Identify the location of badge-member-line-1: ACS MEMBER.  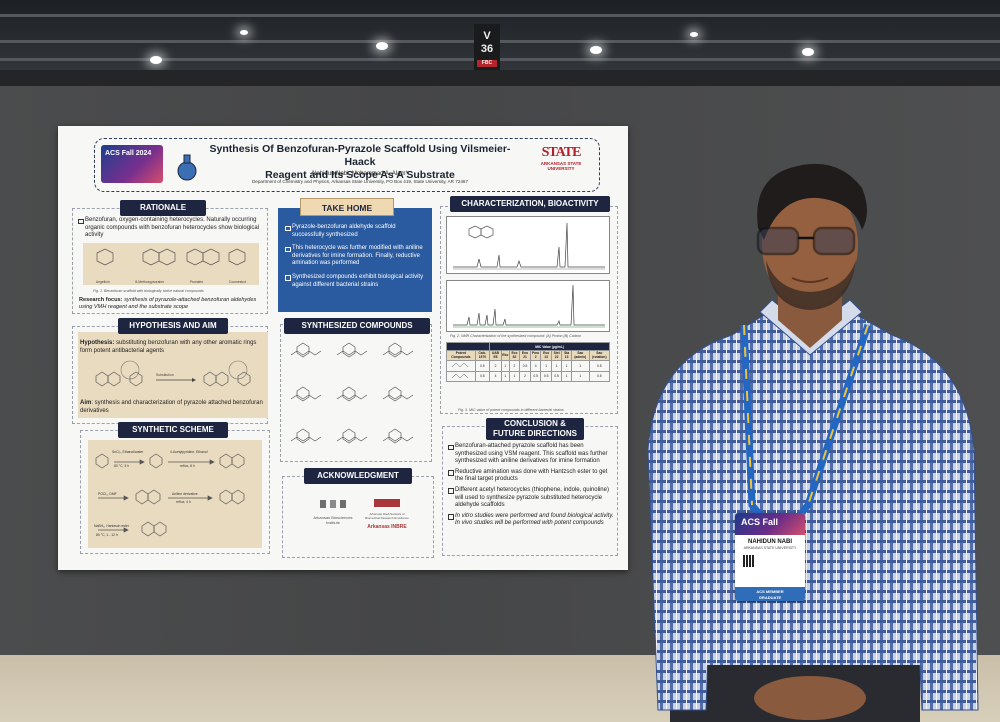
(770, 591).